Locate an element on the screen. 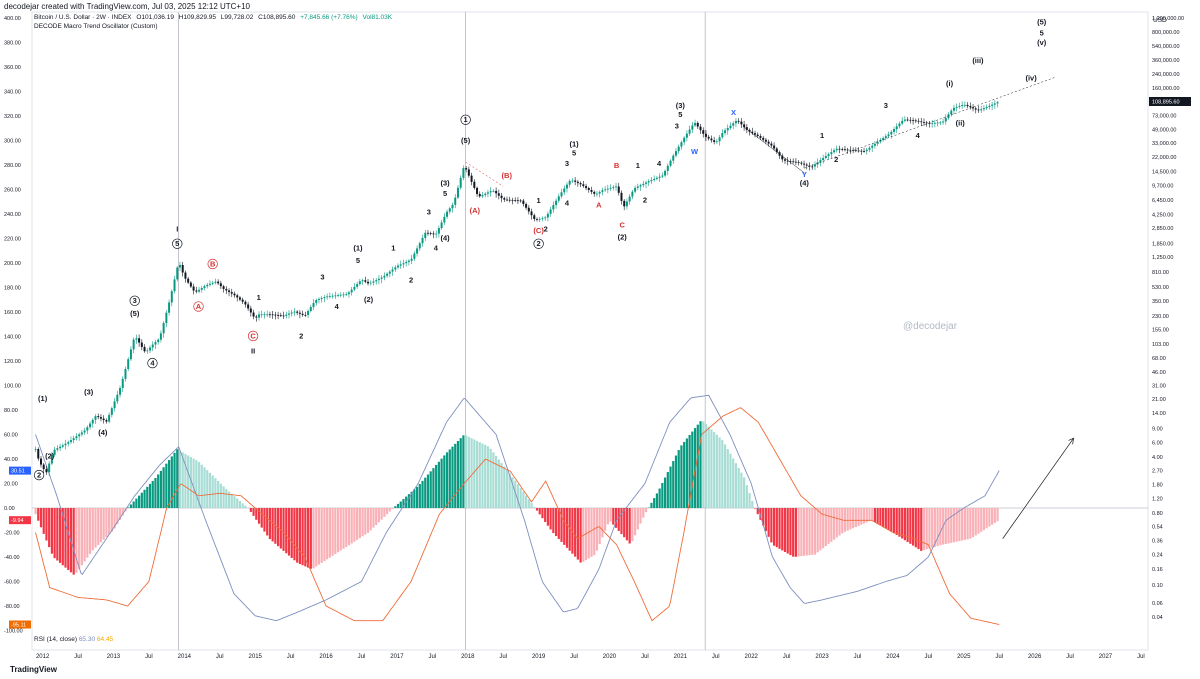 This screenshot has width=1200, height=679. rsi-legend: RSI (14, close) 65.30 64.45 is located at coordinates (73, 639).